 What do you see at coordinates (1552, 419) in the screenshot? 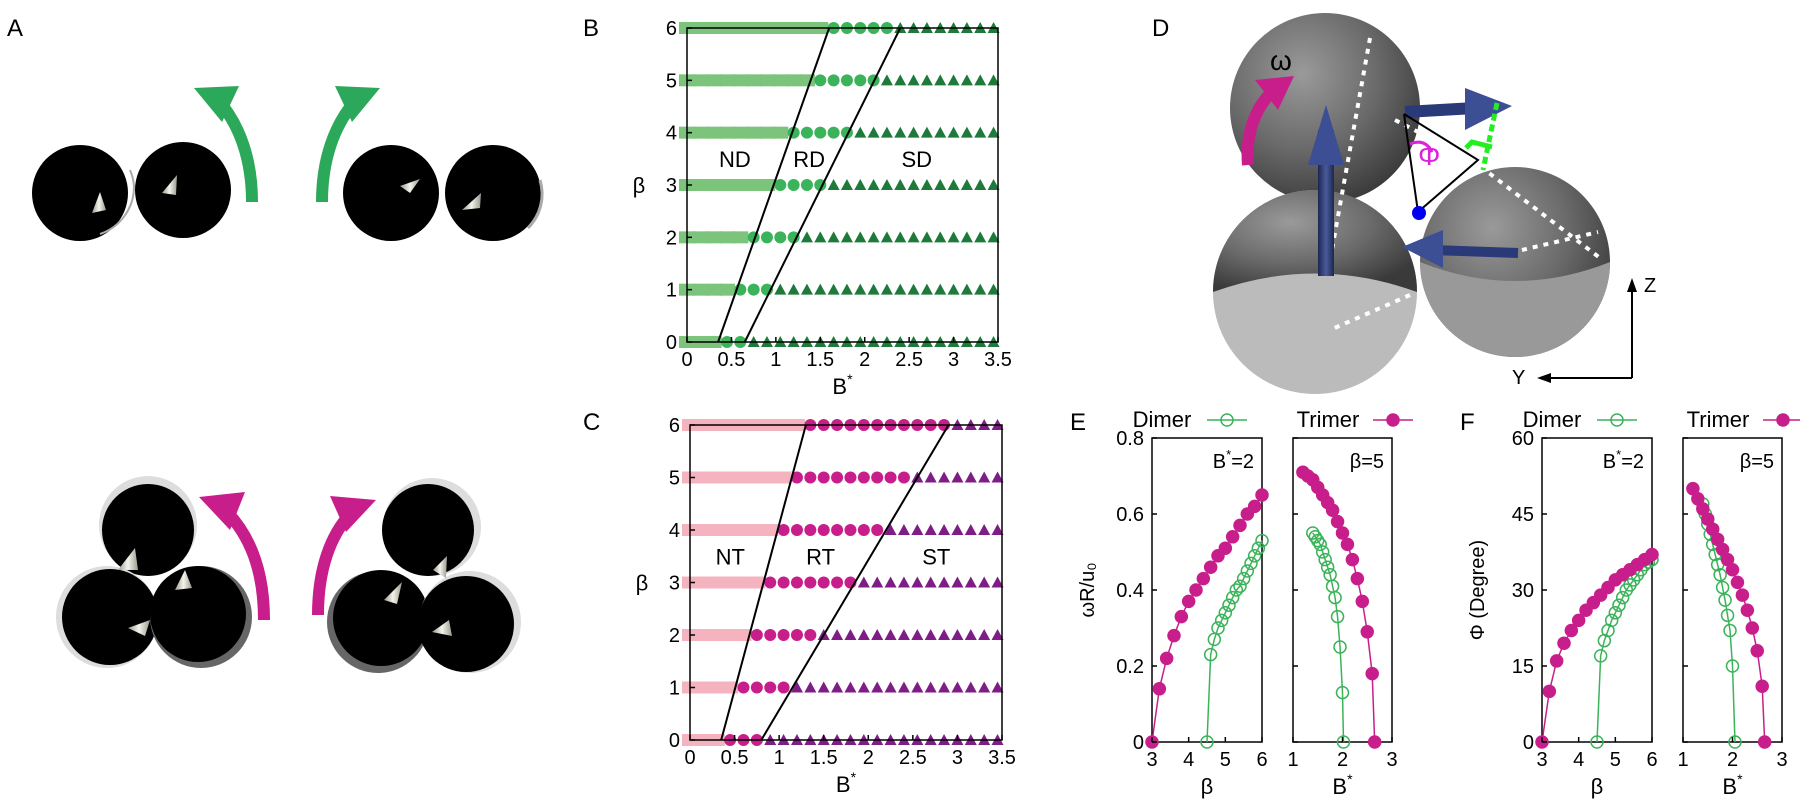
I see `legend-label-dimer: Dimer` at bounding box center [1552, 419].